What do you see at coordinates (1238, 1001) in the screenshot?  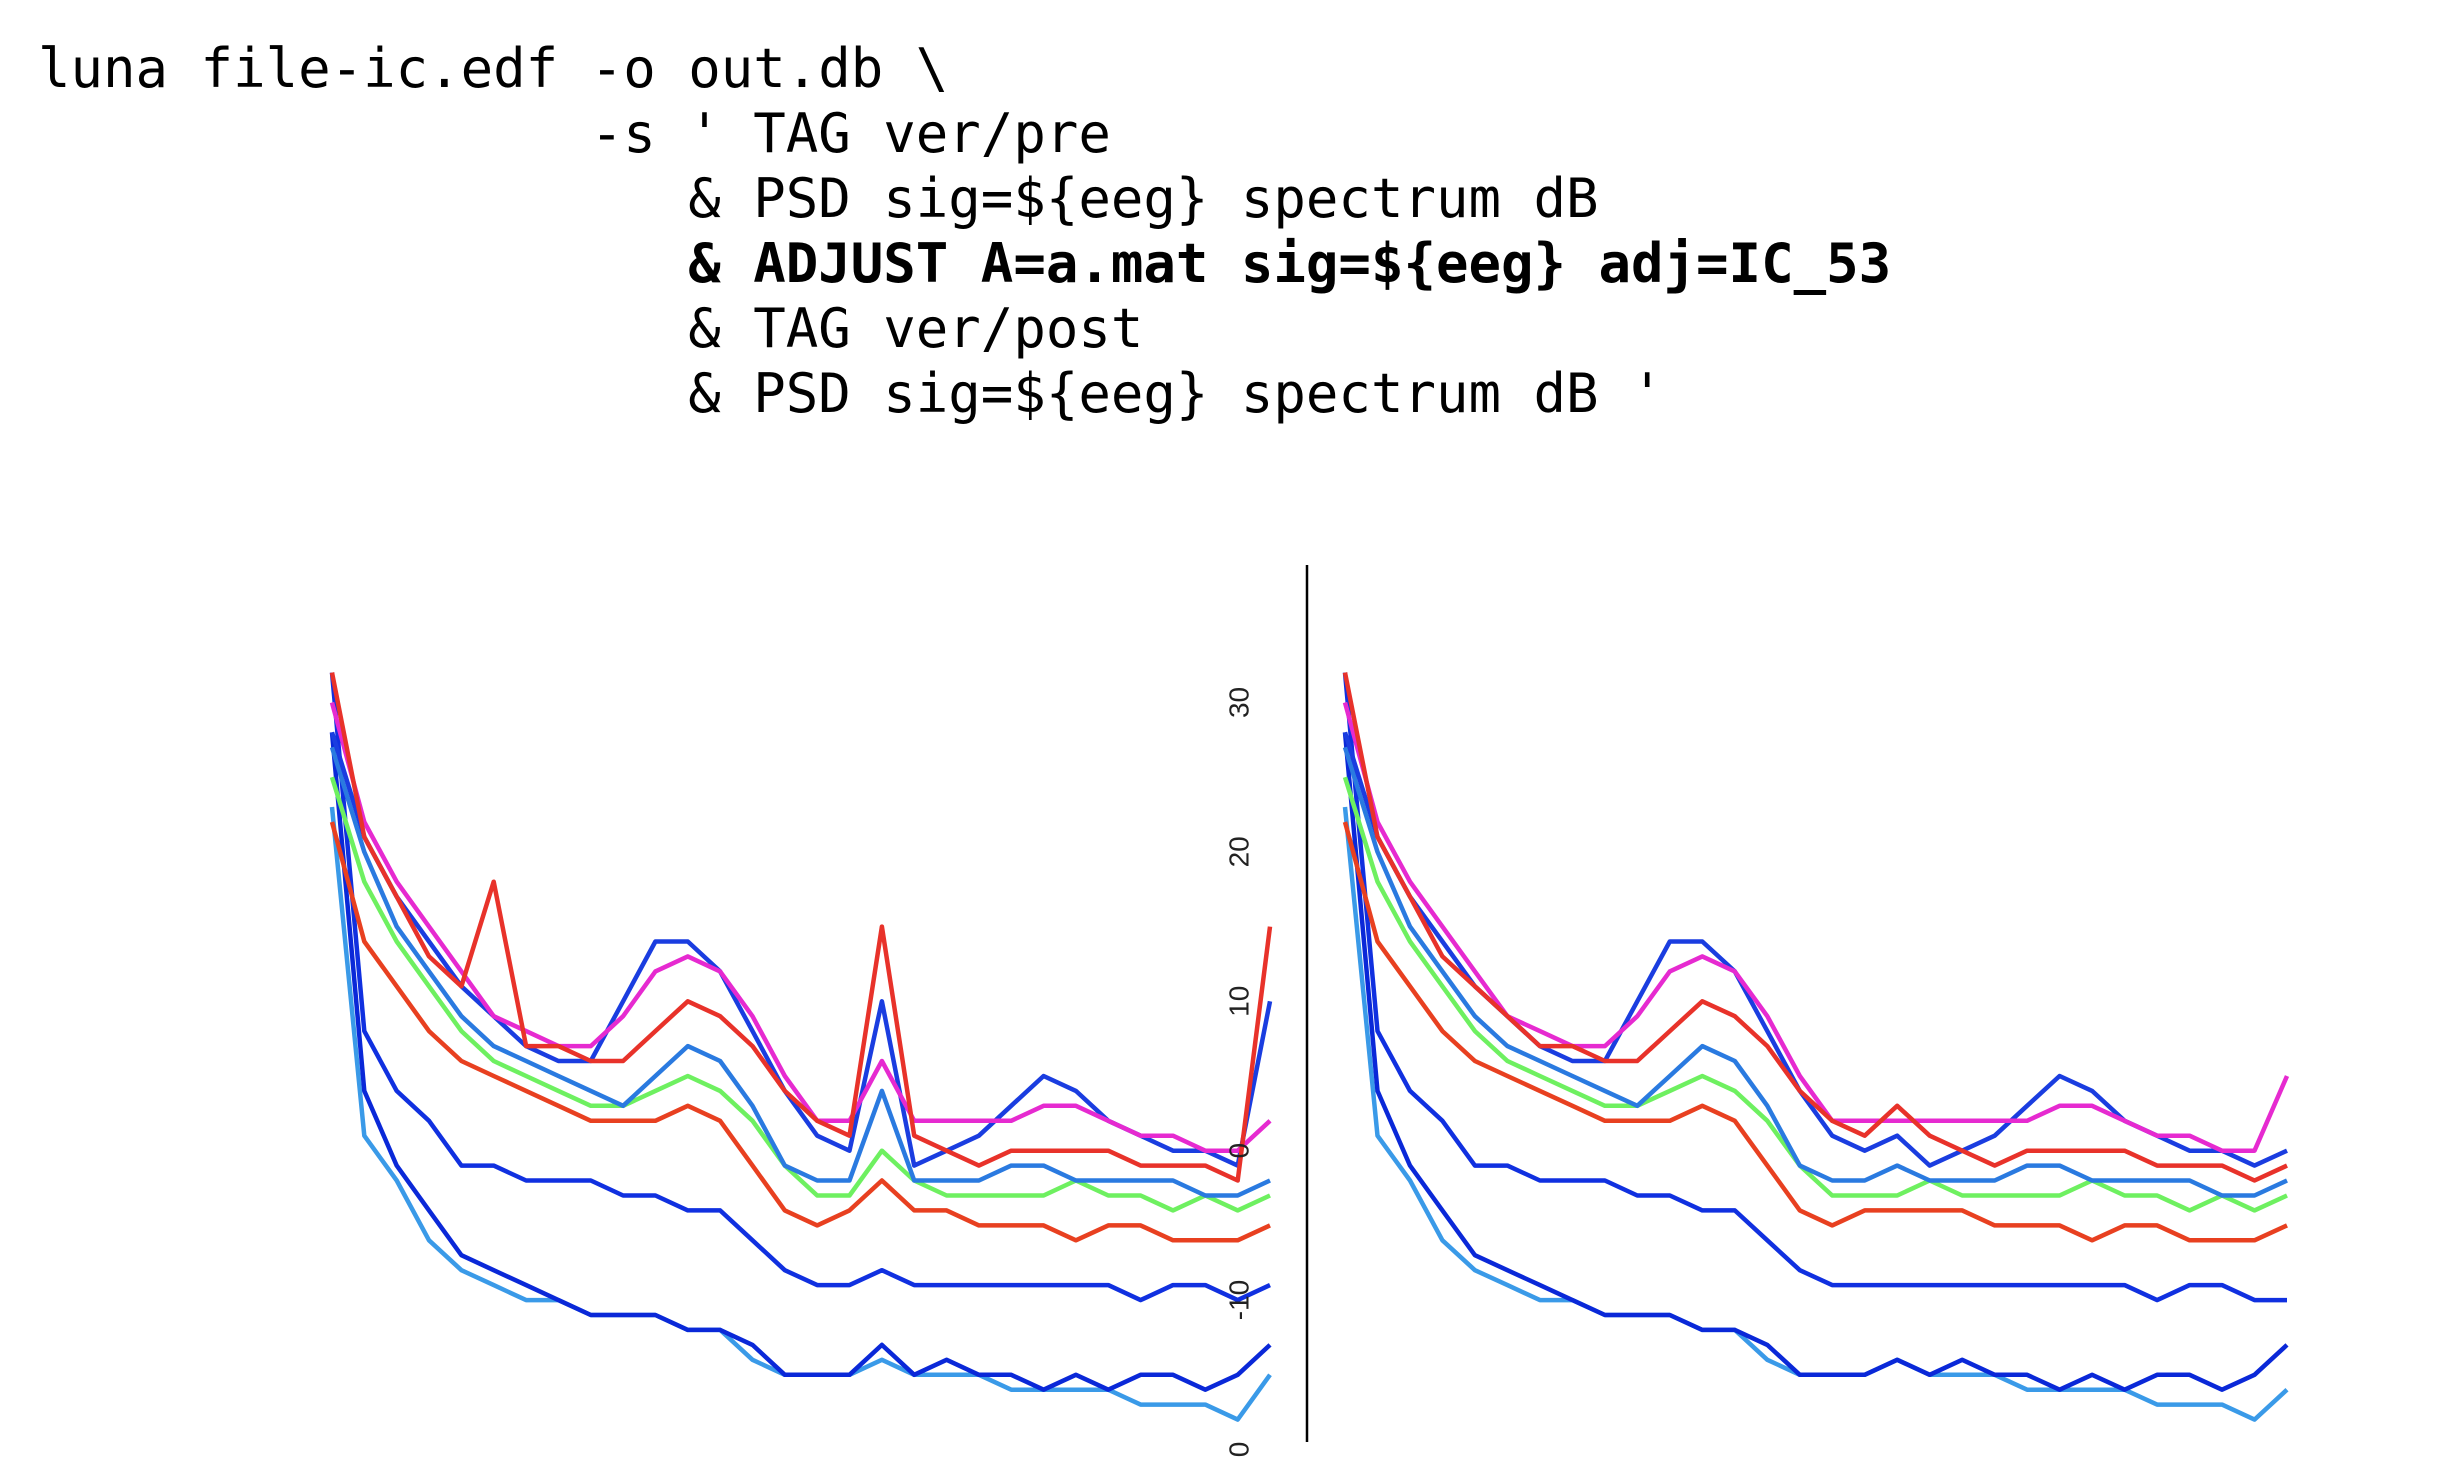 I see `y-tick-label: 10` at bounding box center [1238, 1001].